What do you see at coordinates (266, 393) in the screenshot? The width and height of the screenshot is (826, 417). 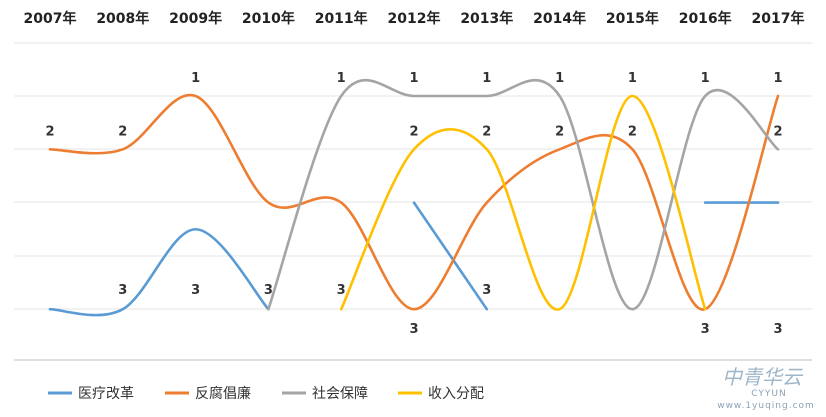 I see `legend: 医疗改革 反腐倡廉 社会保障 收入分配` at bounding box center [266, 393].